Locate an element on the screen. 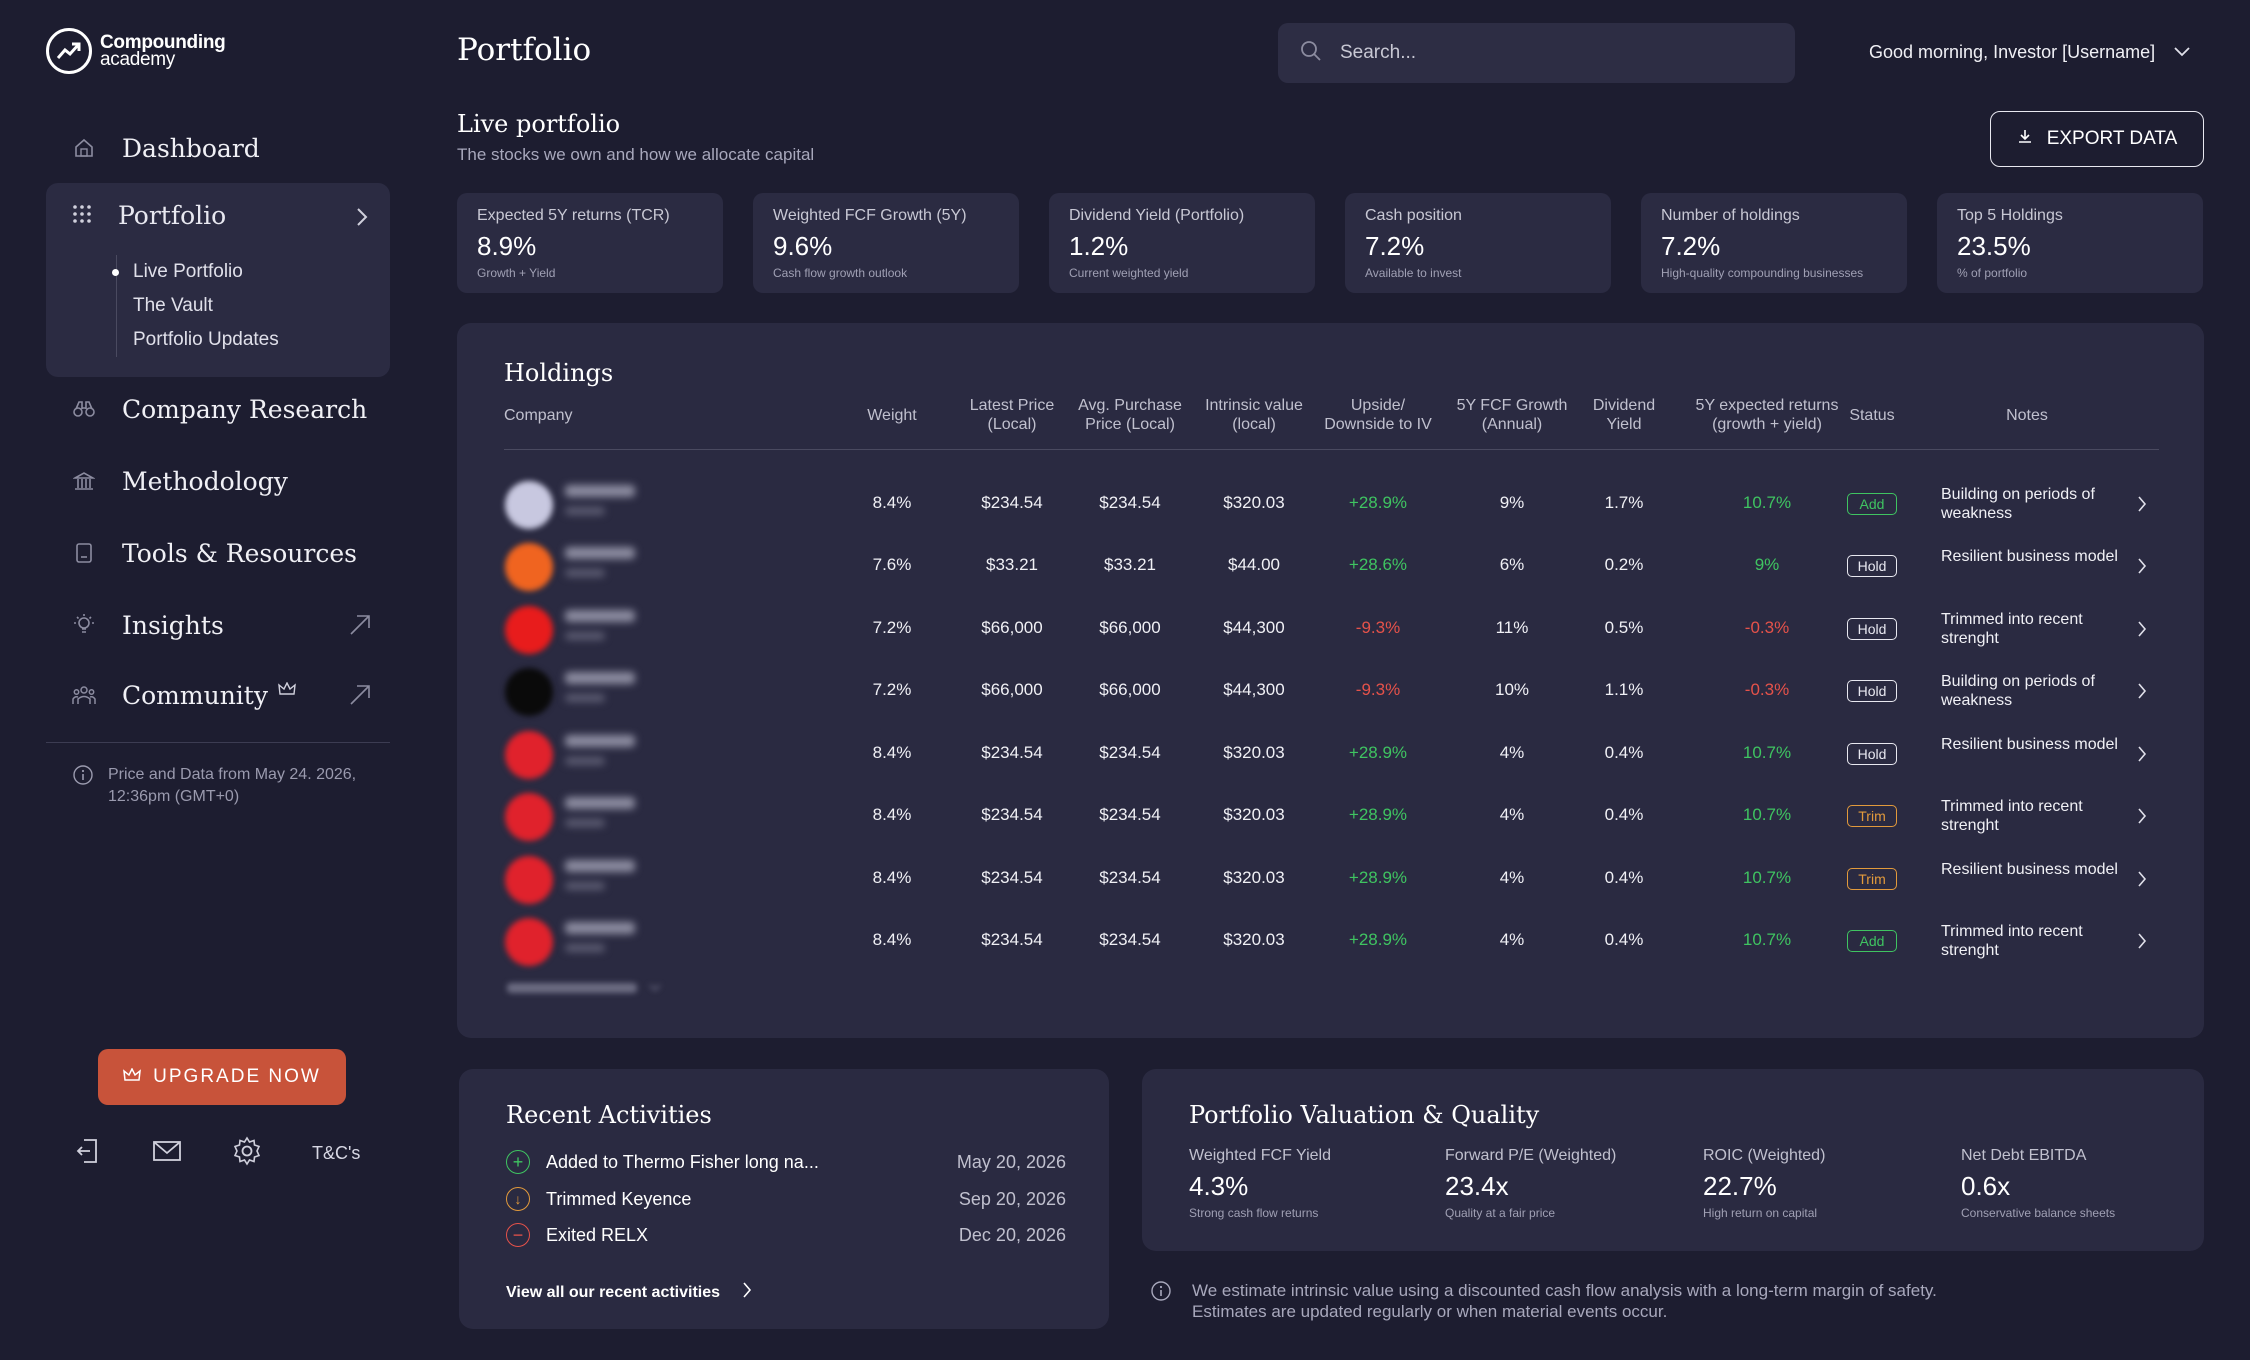 This screenshot has width=2250, height=1360. metric-caption: Strong cash flow returns is located at coordinates (1254, 1213).